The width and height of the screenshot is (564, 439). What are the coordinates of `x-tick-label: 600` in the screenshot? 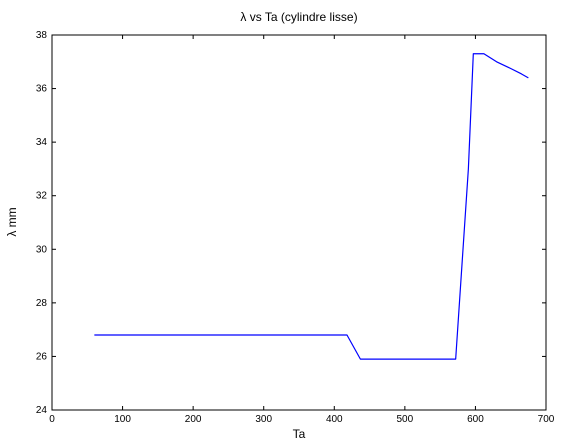 It's located at (475, 419).